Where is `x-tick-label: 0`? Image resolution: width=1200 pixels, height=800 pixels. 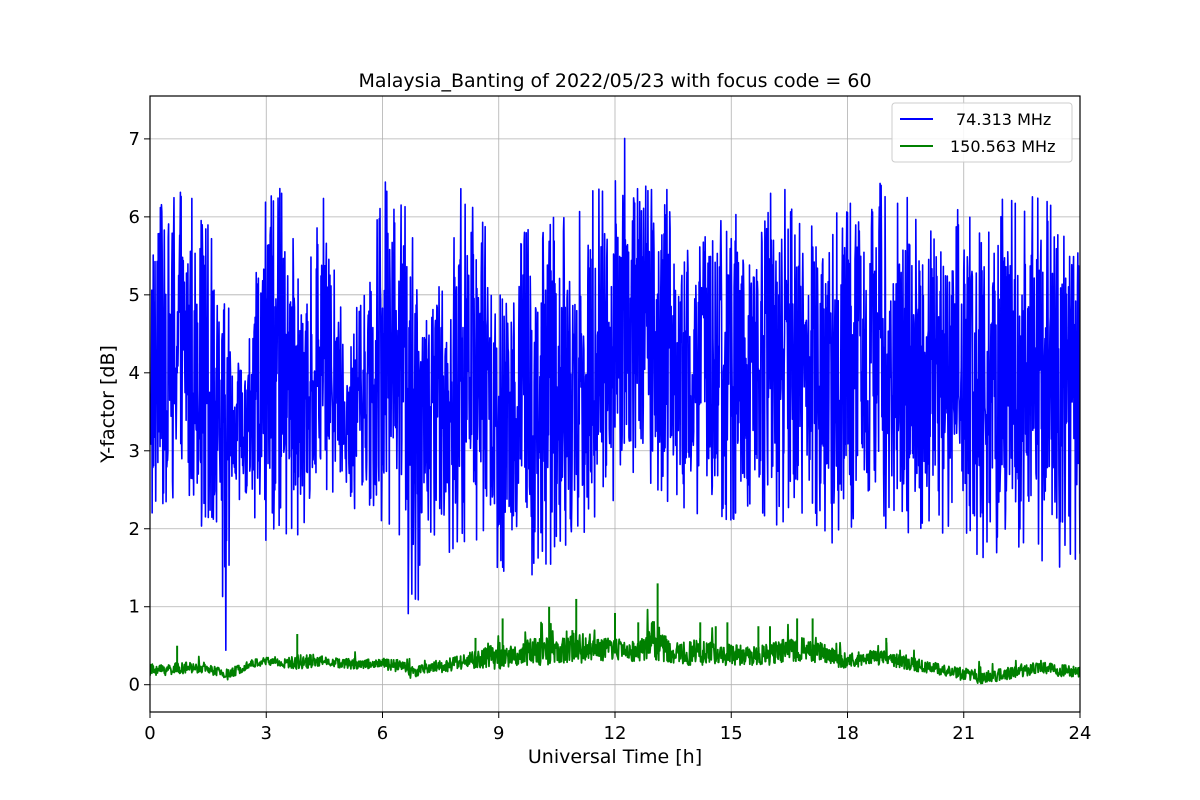 x-tick-label: 0 is located at coordinates (149, 733).